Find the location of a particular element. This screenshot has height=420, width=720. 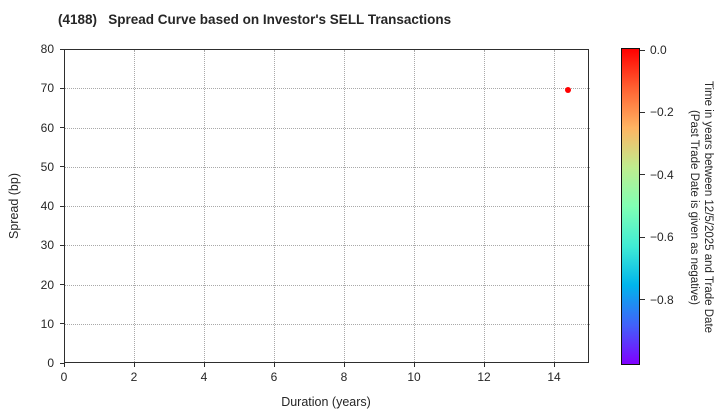

x-tick-label: 4 is located at coordinates (204, 377).